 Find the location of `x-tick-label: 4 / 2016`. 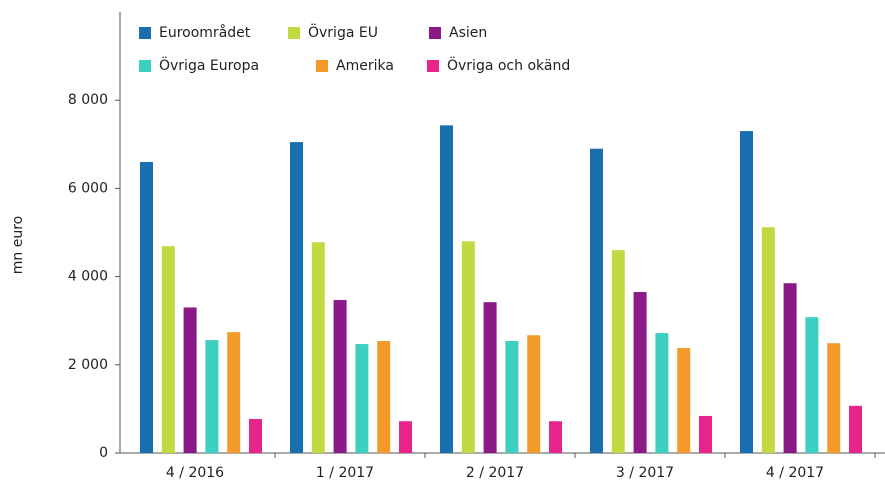

x-tick-label: 4 / 2016 is located at coordinates (195, 473).